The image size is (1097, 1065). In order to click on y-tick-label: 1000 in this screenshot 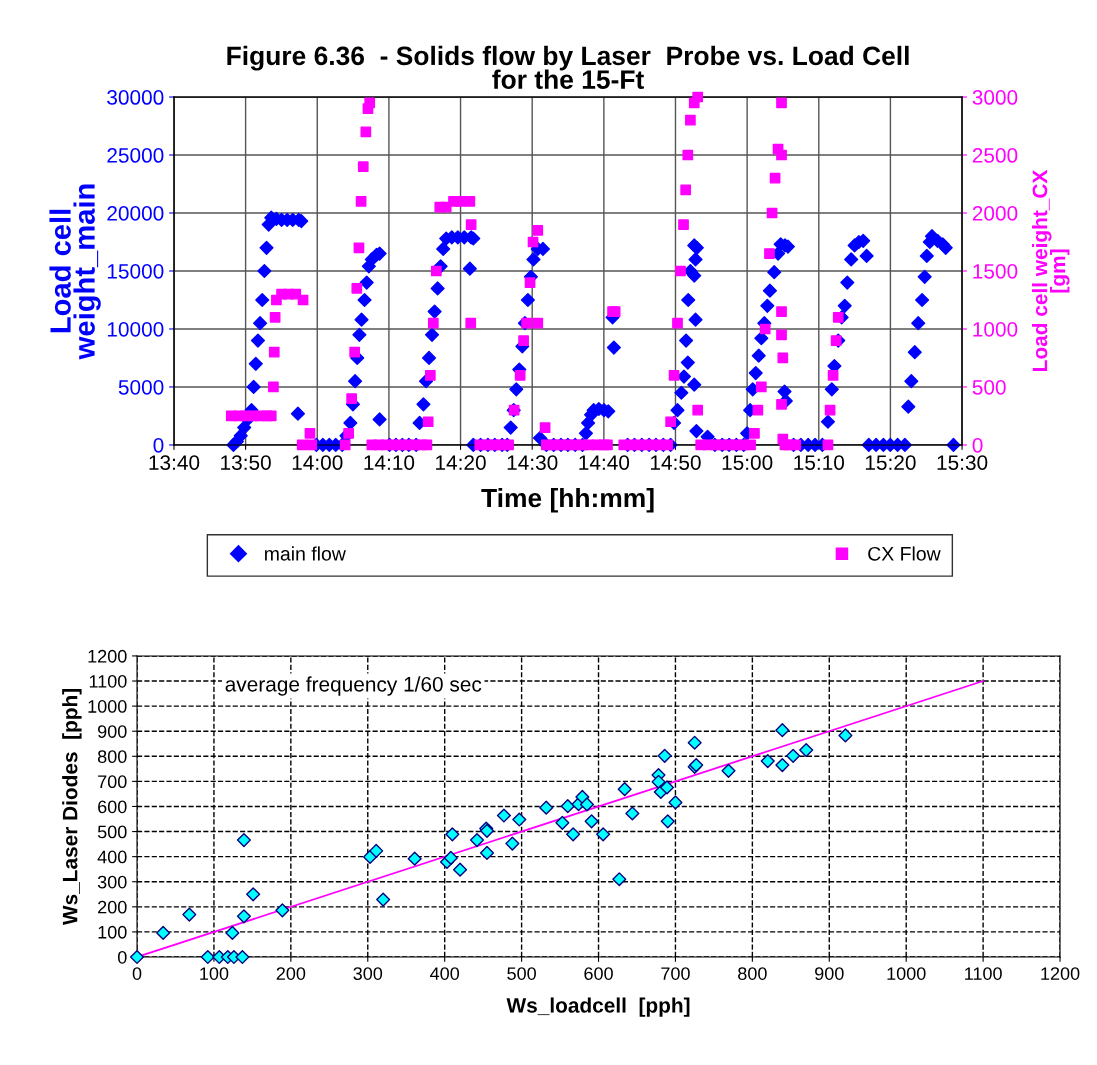, I will do `click(107, 706)`.